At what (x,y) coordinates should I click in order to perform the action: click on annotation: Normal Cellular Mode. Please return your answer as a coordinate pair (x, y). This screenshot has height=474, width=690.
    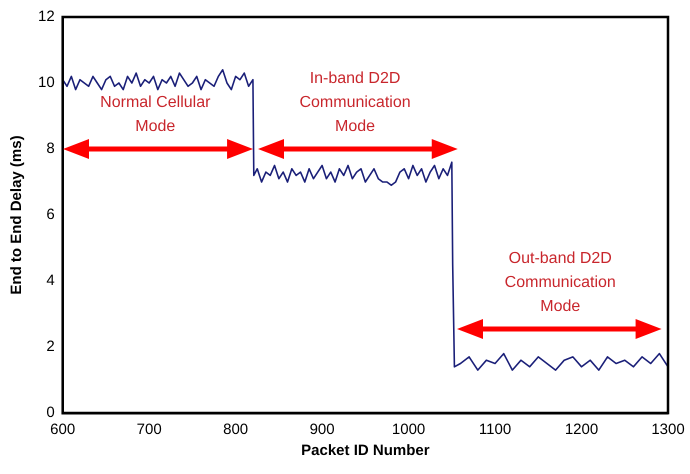
    Looking at the image, I should click on (155, 114).